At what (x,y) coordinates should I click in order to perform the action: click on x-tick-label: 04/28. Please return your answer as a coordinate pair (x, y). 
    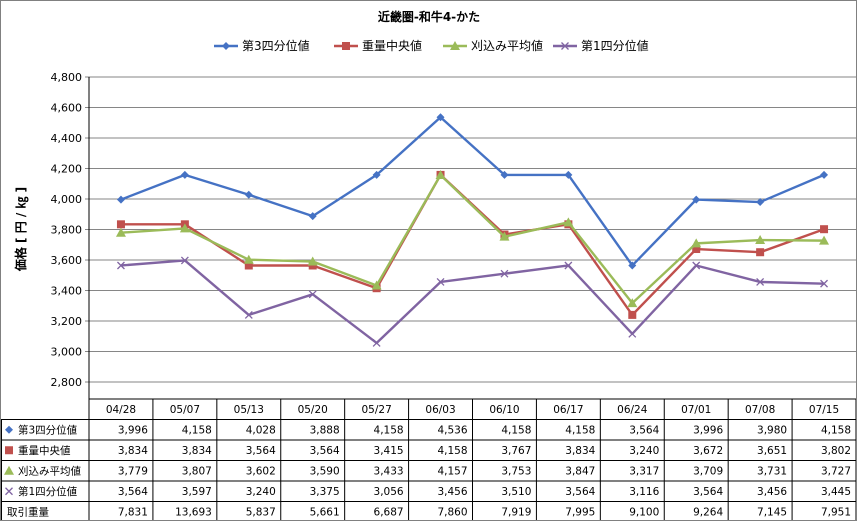
    Looking at the image, I should click on (121, 410).